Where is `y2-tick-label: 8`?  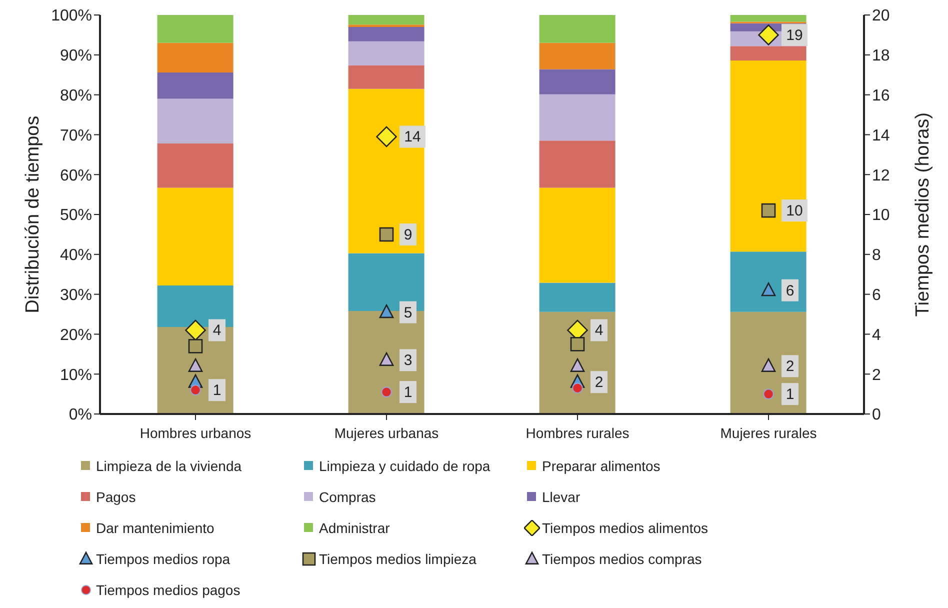 y2-tick-label: 8 is located at coordinates (876, 255).